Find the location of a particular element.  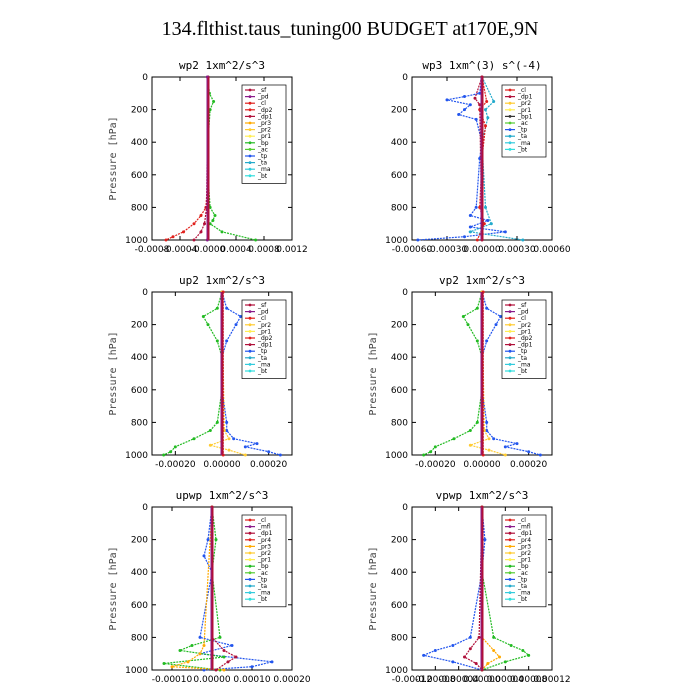

x-tick-label: -0.0004 is located at coordinates (180, 250).